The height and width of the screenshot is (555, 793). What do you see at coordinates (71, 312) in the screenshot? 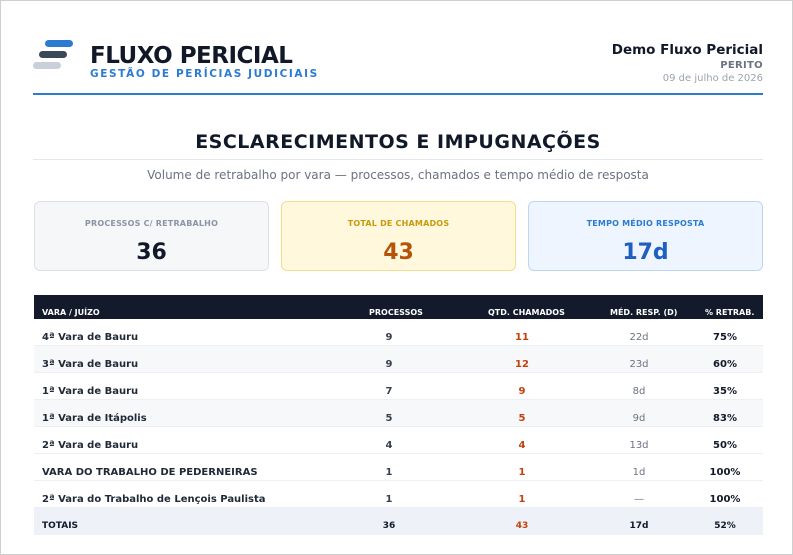
I see `column-header-vara: VARA / JUÍZO` at bounding box center [71, 312].